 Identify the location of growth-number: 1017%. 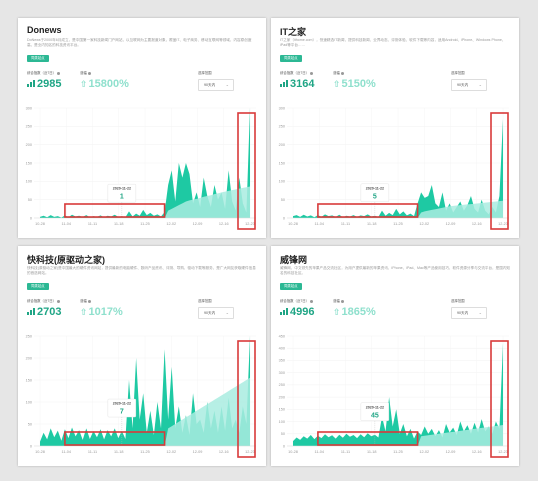
(105, 312).